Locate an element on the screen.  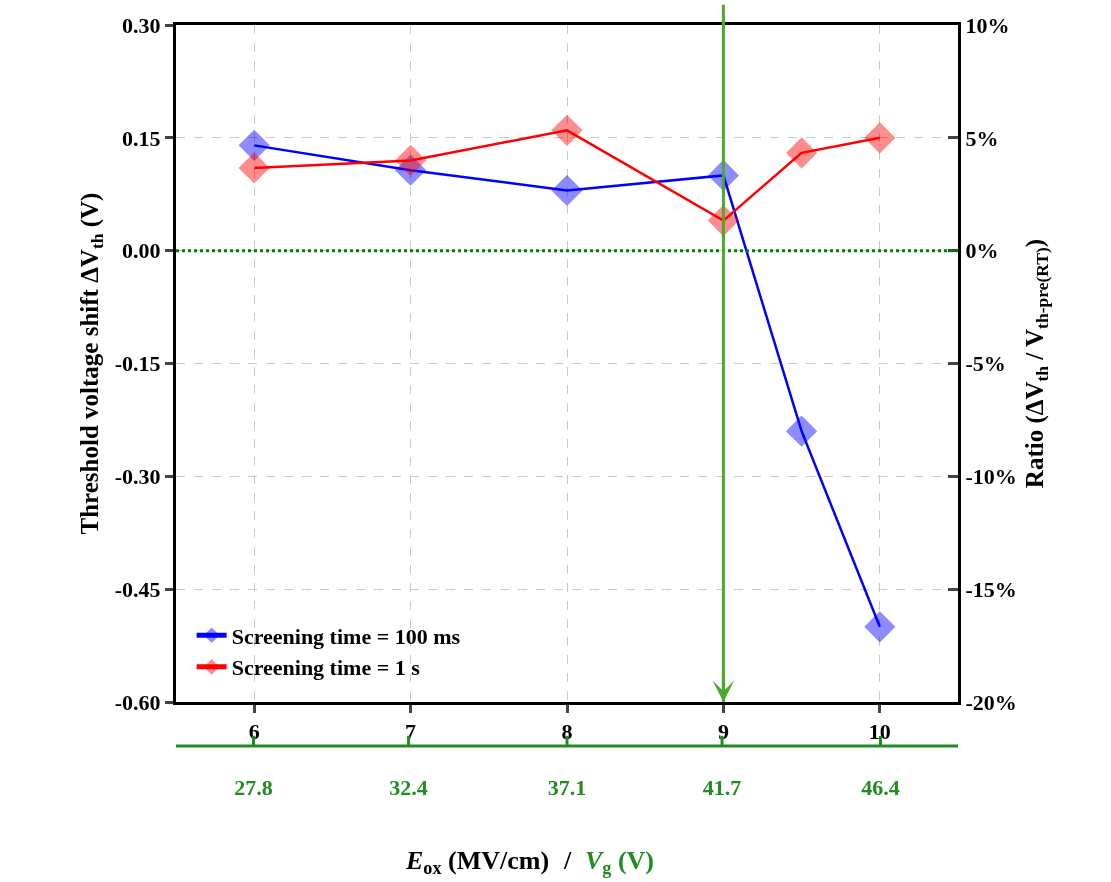
y-tick-label: 0.00 is located at coordinates (141, 251).